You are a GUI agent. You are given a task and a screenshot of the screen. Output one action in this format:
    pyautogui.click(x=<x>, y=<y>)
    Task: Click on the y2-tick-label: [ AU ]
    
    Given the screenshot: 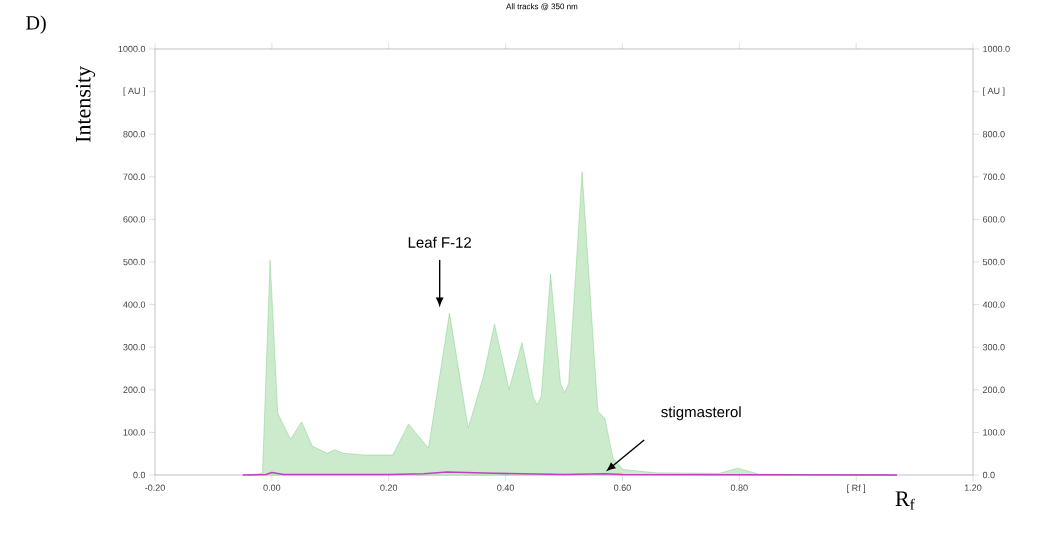 What is the action you would take?
    pyautogui.click(x=994, y=91)
    